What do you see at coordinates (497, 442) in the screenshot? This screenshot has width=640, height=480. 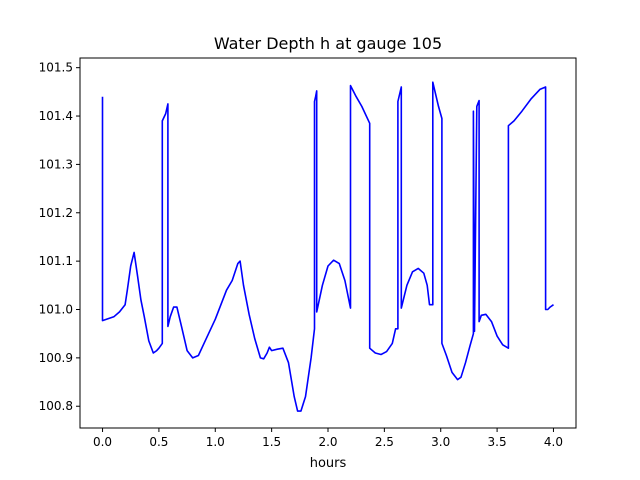 I see `x-tick-label: 3.5` at bounding box center [497, 442].